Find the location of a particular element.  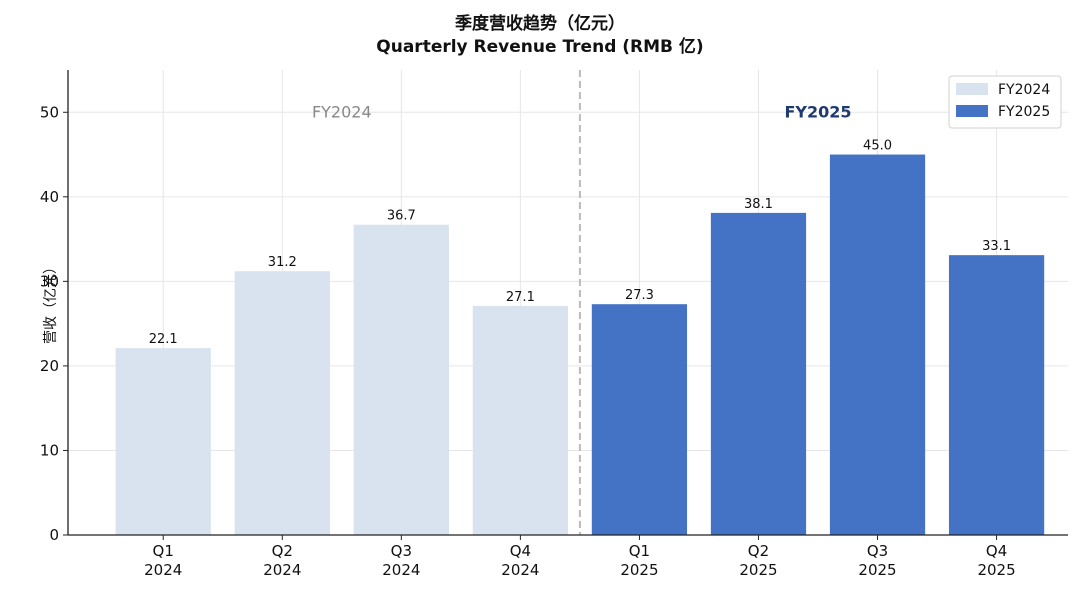

bar-value-label: 27.1 is located at coordinates (520, 297).